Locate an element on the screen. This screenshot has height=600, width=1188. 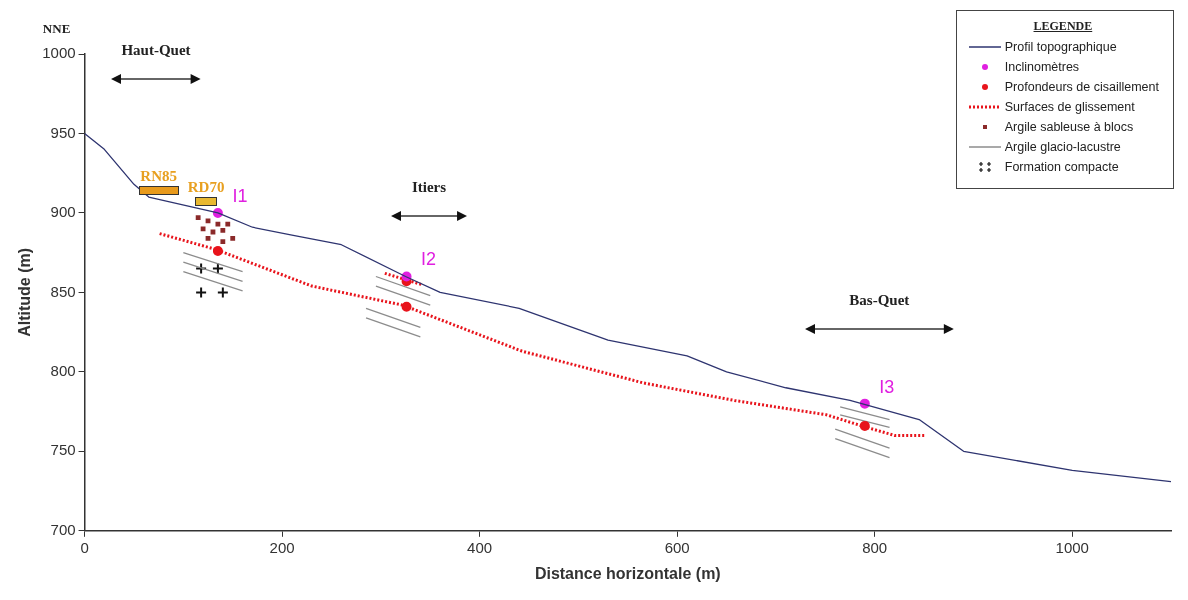
legend-label: Inclinomètres is located at coordinates (1042, 67).